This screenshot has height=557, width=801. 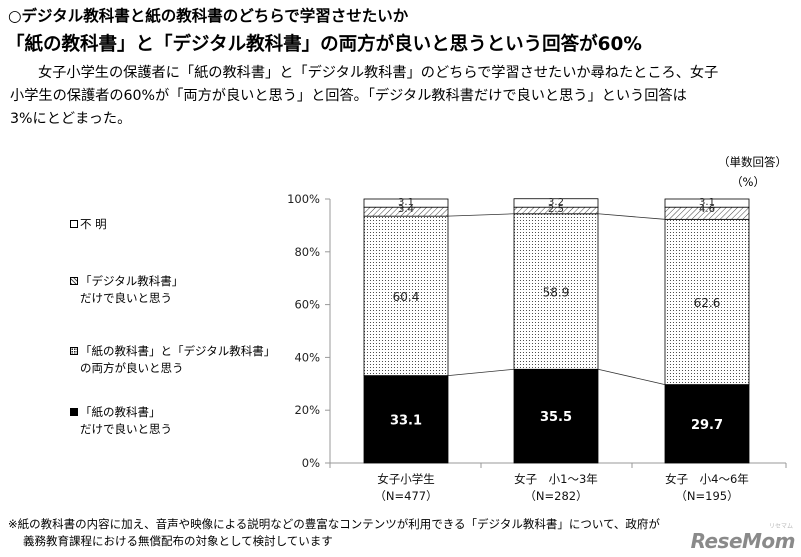 What do you see at coordinates (752, 172) in the screenshot?
I see `units-note: （単数回答） （%）` at bounding box center [752, 172].